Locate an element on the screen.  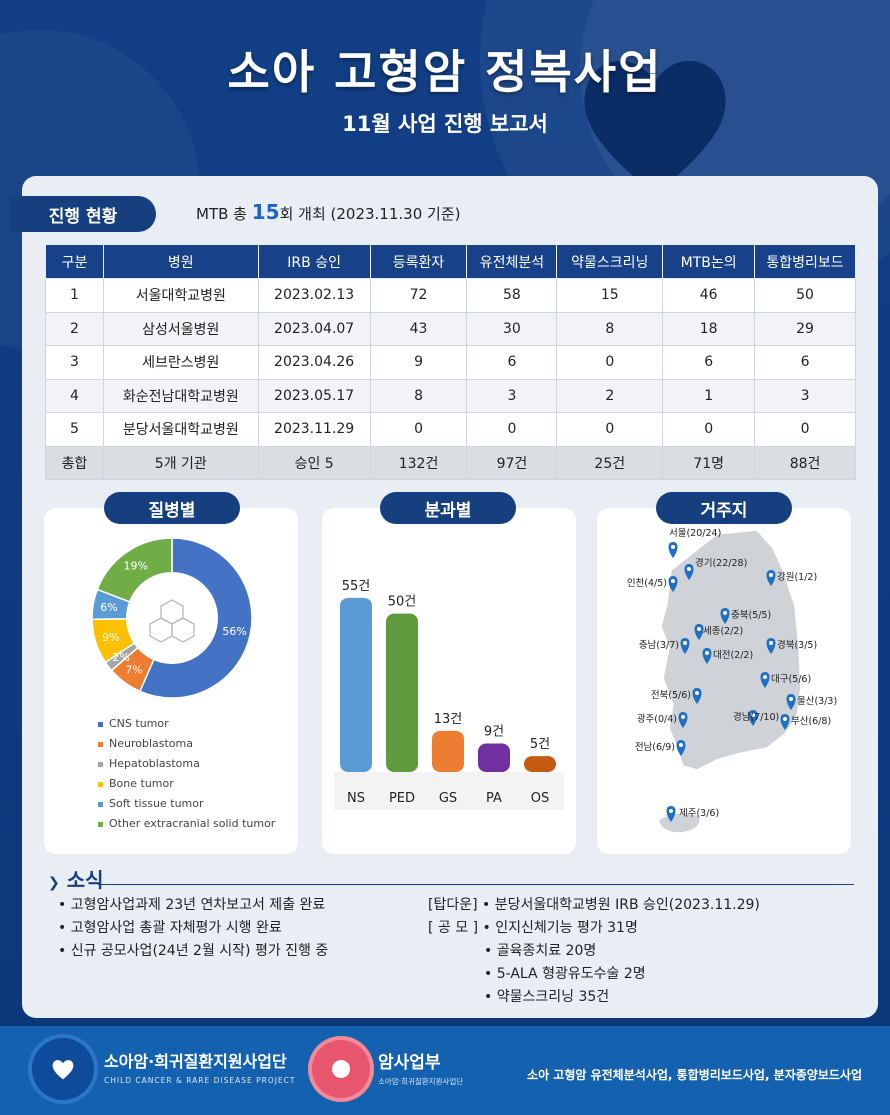
table-cell: 1 is located at coordinates (74, 295).